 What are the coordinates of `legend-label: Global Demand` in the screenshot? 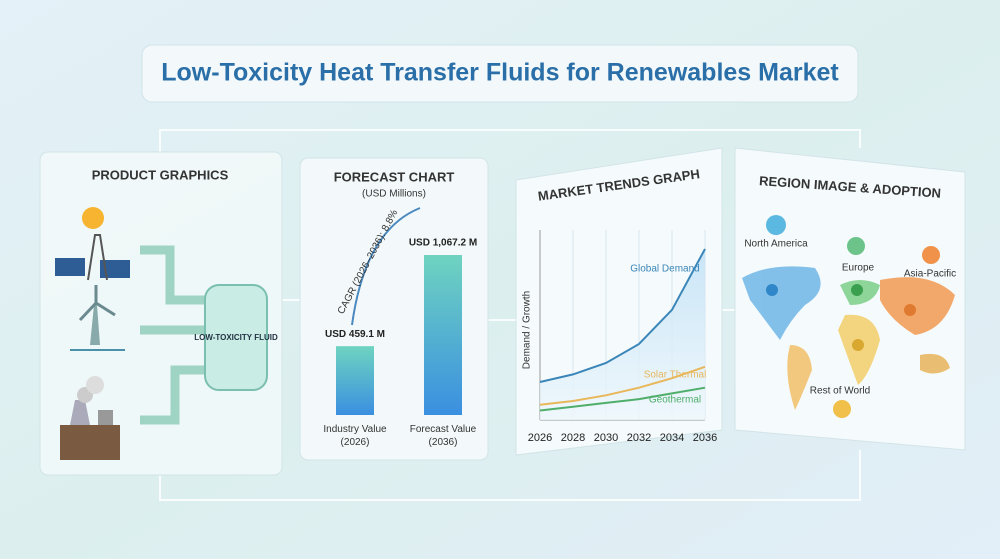 It's located at (664, 269).